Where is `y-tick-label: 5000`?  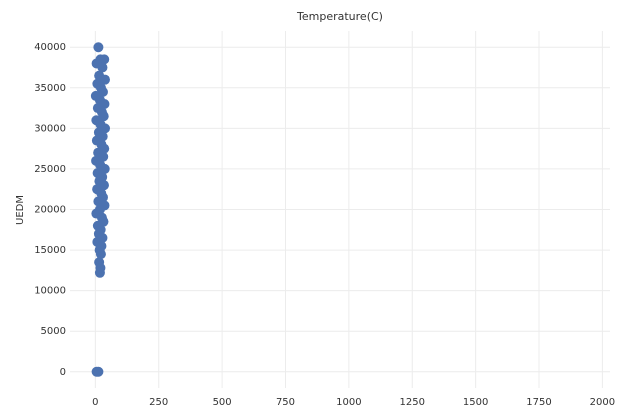
y-tick-label: 5000 is located at coordinates (53, 331).